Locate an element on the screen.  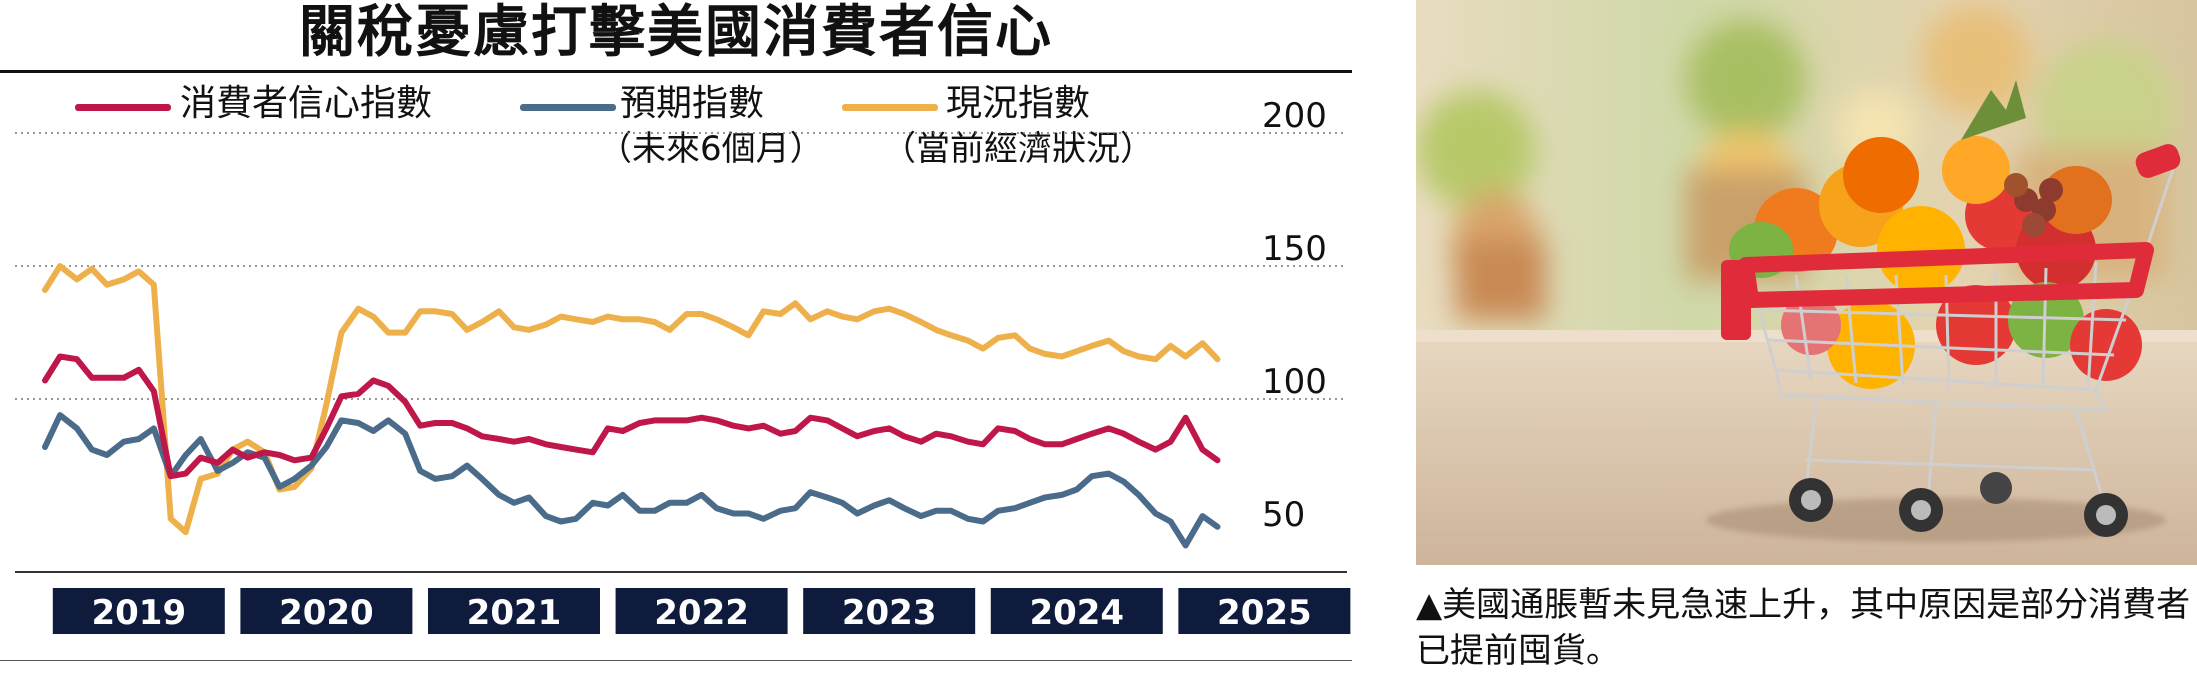
legend-swatch-confidence is located at coordinates (123, 107).